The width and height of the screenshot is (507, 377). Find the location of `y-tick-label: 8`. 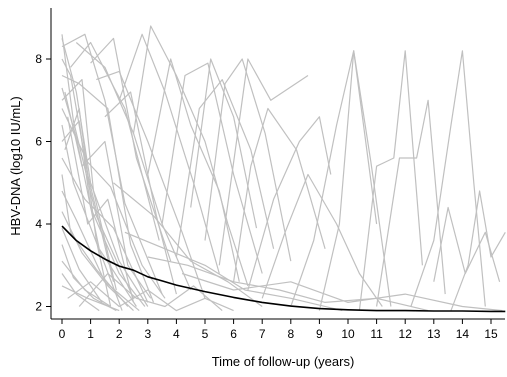

y-tick-label: 8 is located at coordinates (38, 59).